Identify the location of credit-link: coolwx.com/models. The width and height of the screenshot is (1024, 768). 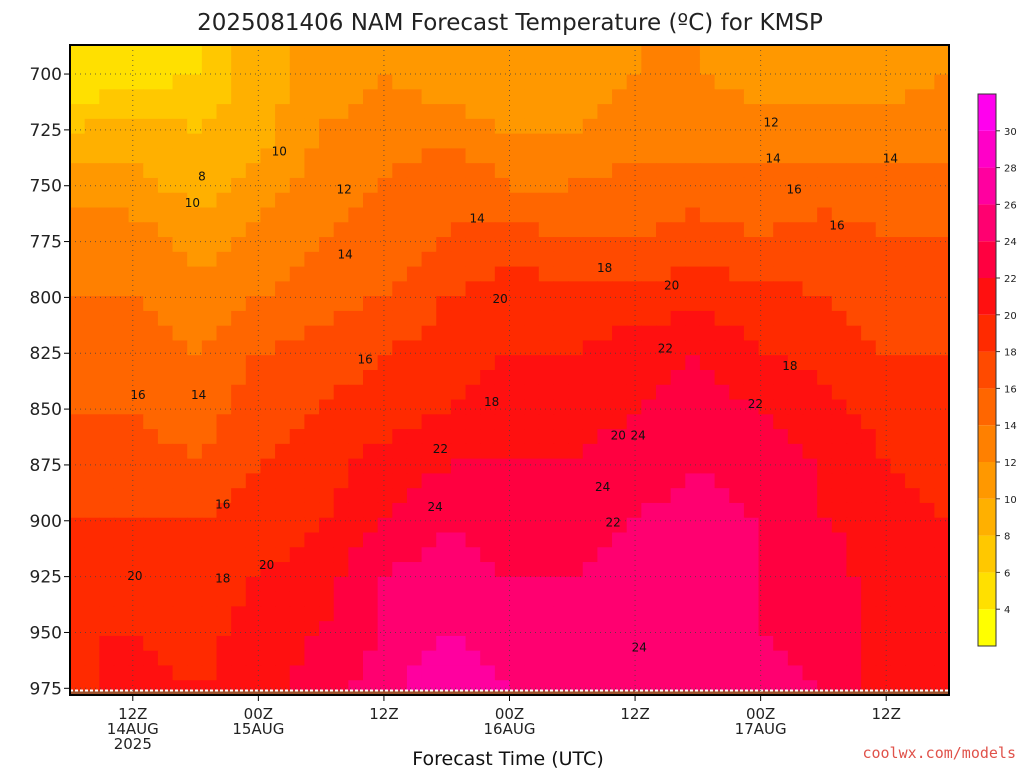
(939, 753).